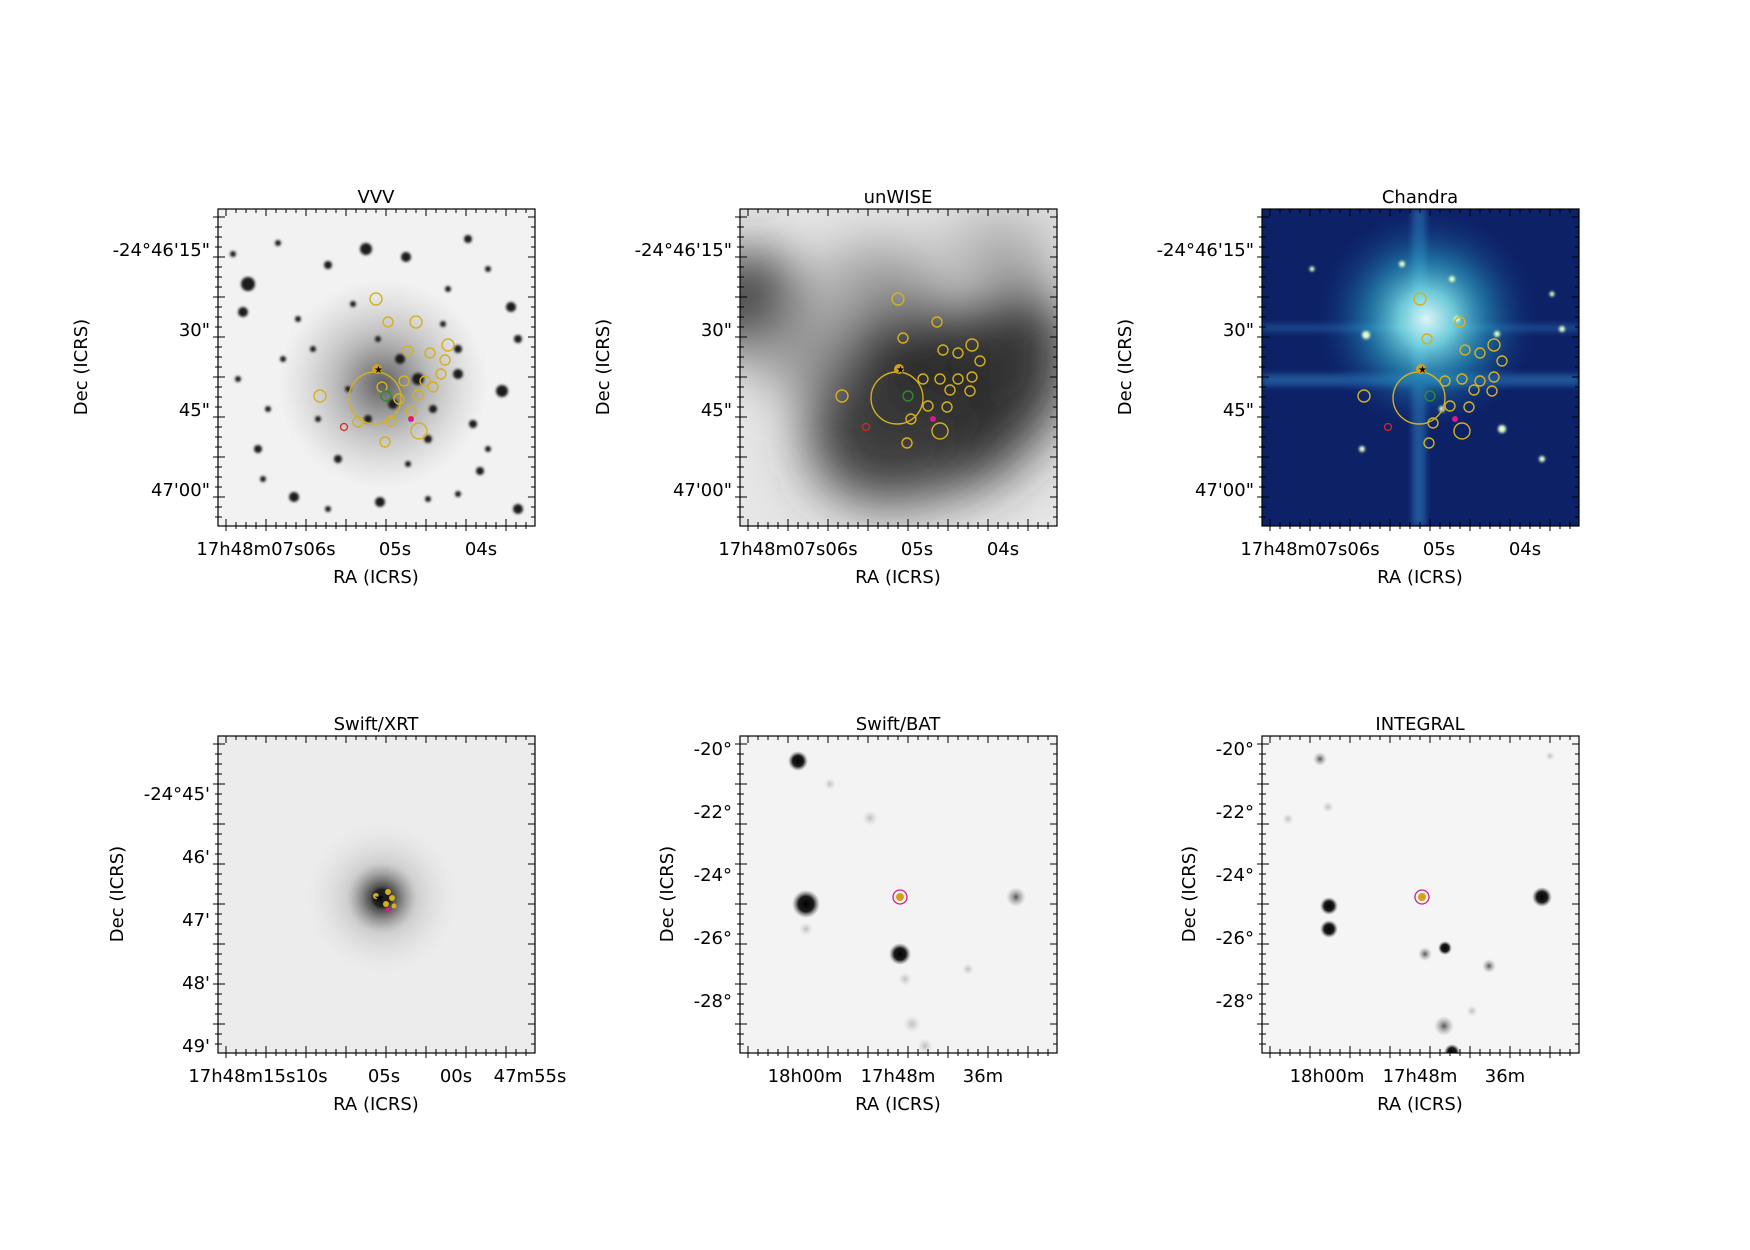 This screenshot has height=1250, width=1750. I want to click on xticks-swift-bat: 18h00m 17h48m 36m, so click(886, 1076).